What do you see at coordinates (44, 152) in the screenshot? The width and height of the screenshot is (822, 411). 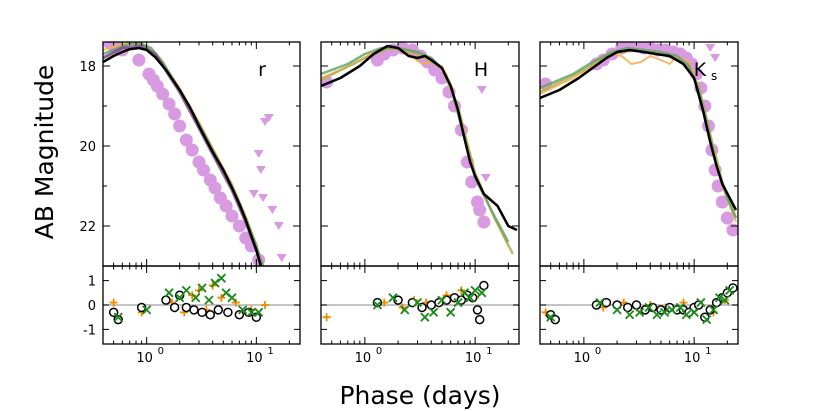 I see `y-axis-label: AB Magnitude` at bounding box center [44, 152].